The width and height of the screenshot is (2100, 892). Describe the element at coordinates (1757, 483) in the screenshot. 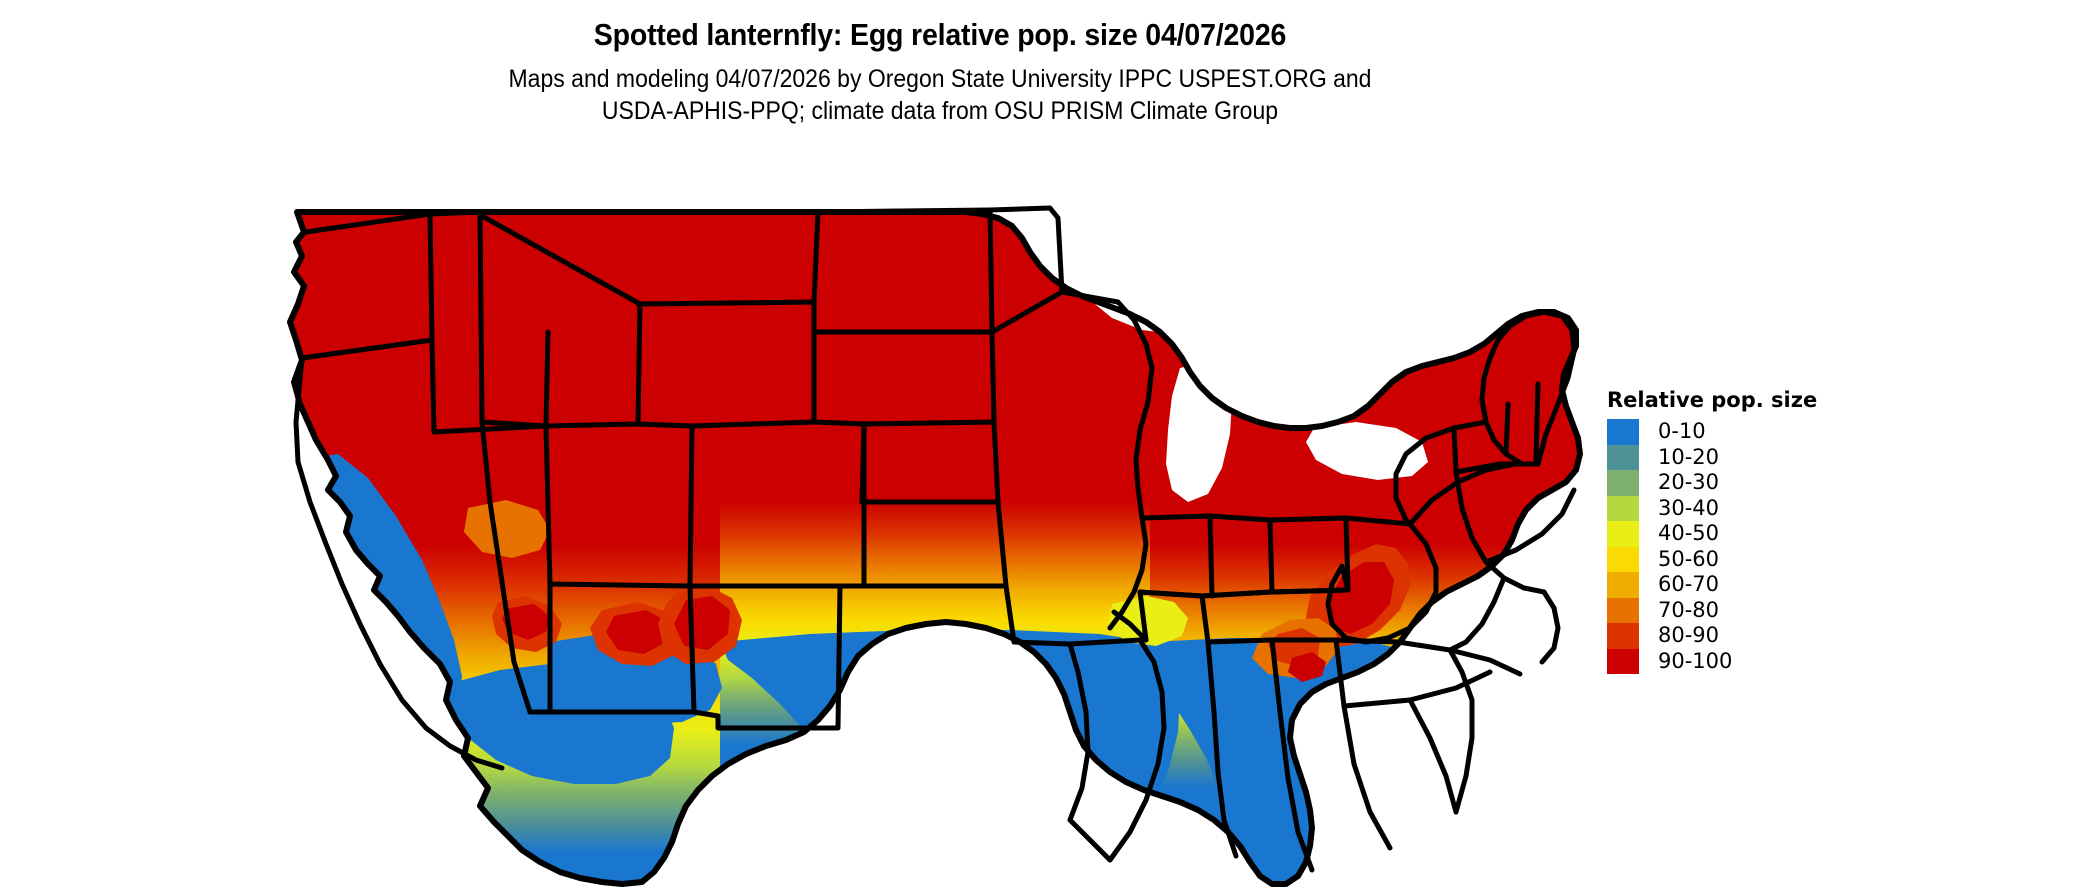

I see `legend-row: 20-30` at that location.